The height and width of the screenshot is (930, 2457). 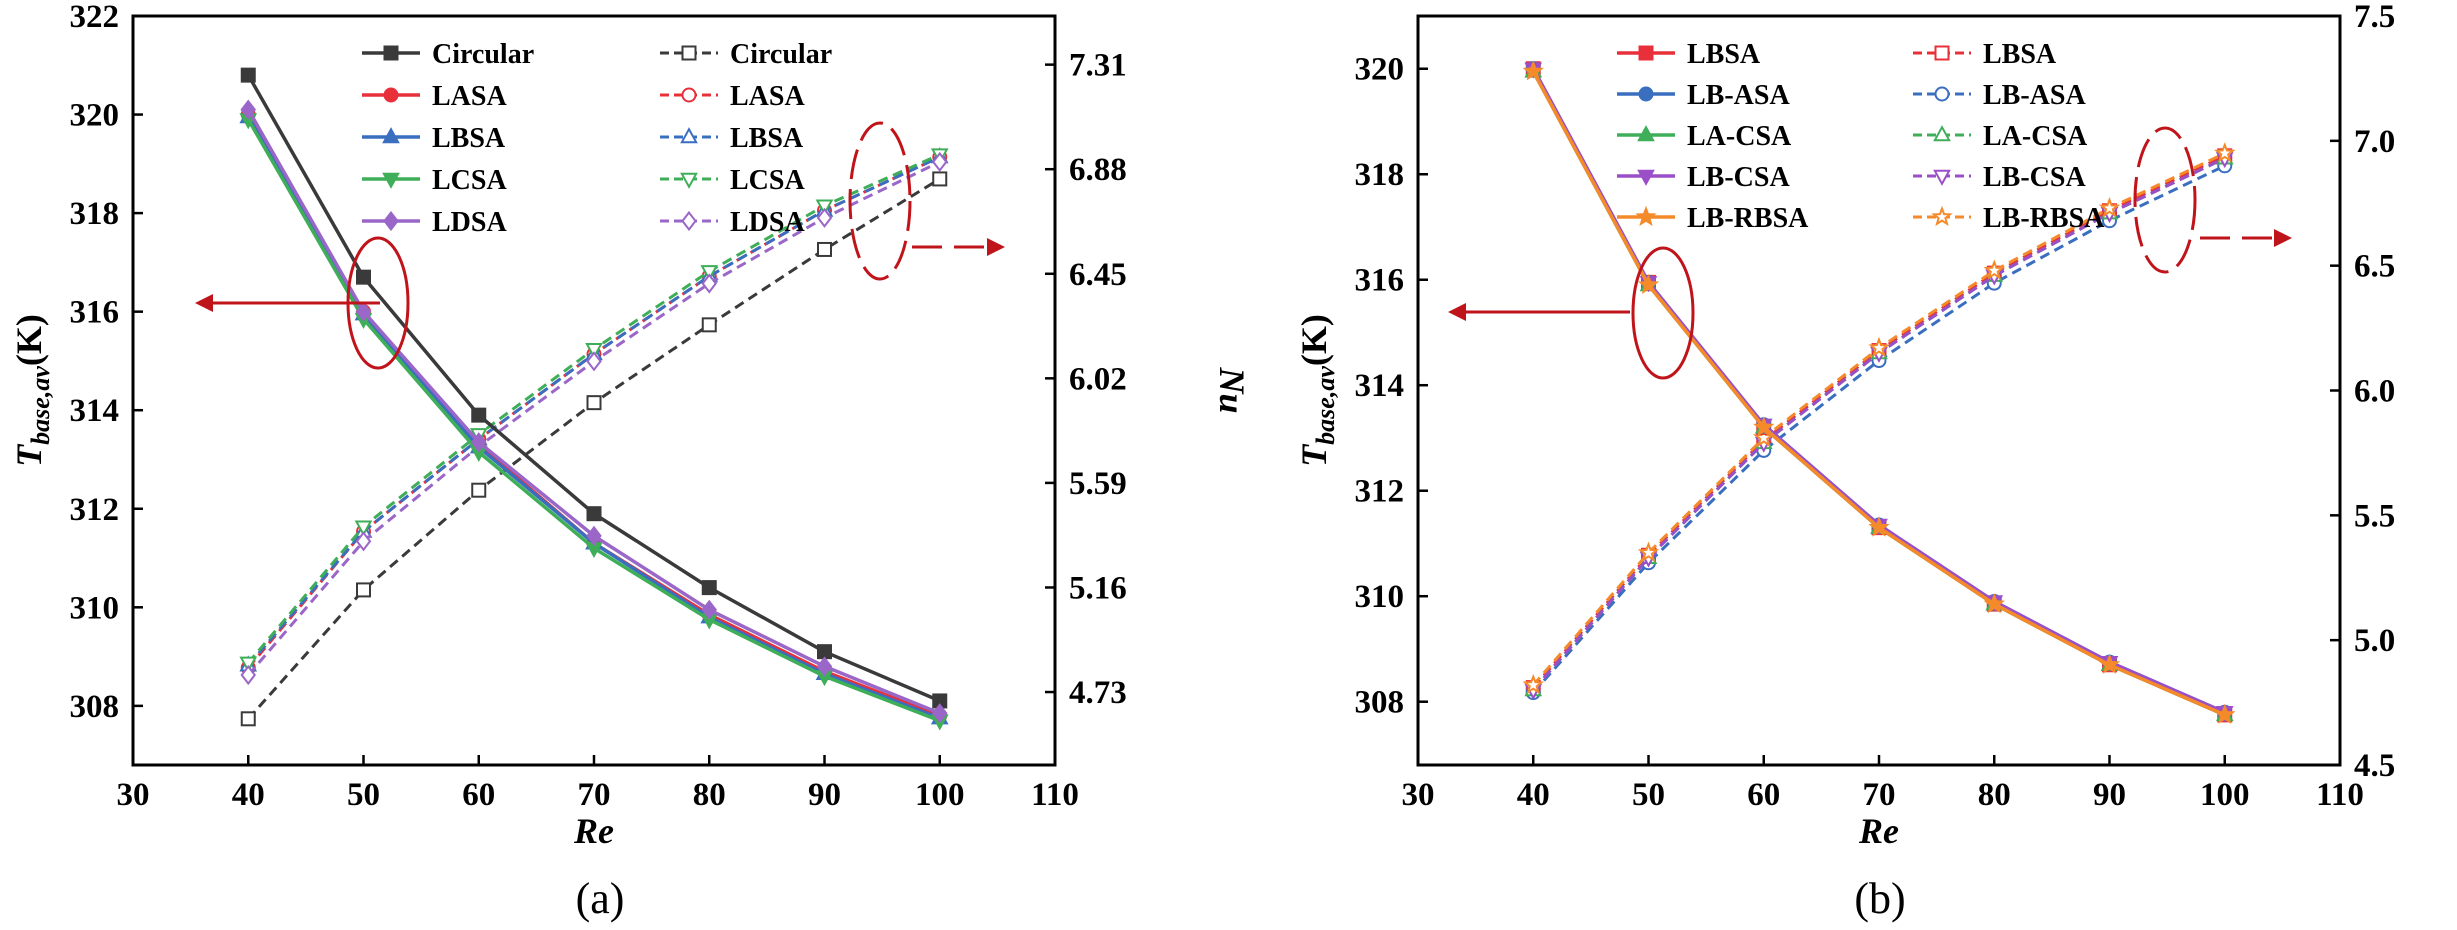 What do you see at coordinates (926, 201) in the screenshot?
I see `annotation-right-axis` at bounding box center [926, 201].